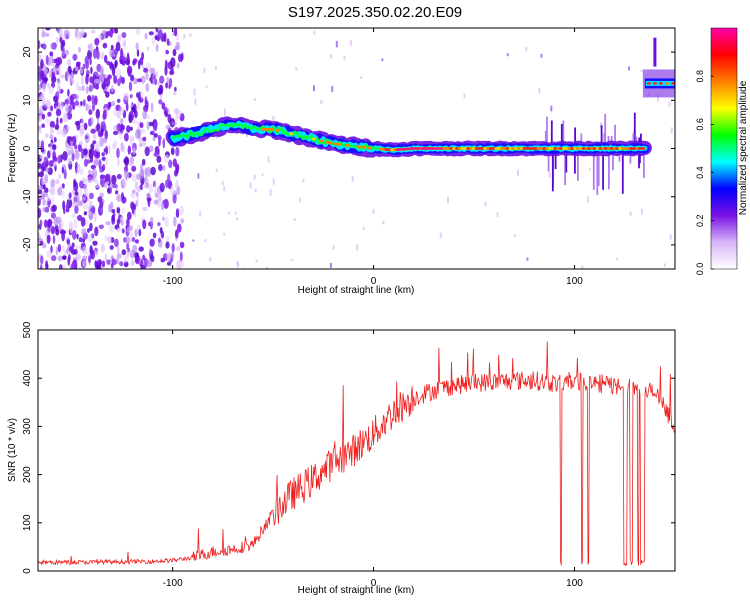 This screenshot has height=600, width=750. Describe the element at coordinates (374, 583) in the screenshot. I see `snr-x-tick-label: 0` at that location.